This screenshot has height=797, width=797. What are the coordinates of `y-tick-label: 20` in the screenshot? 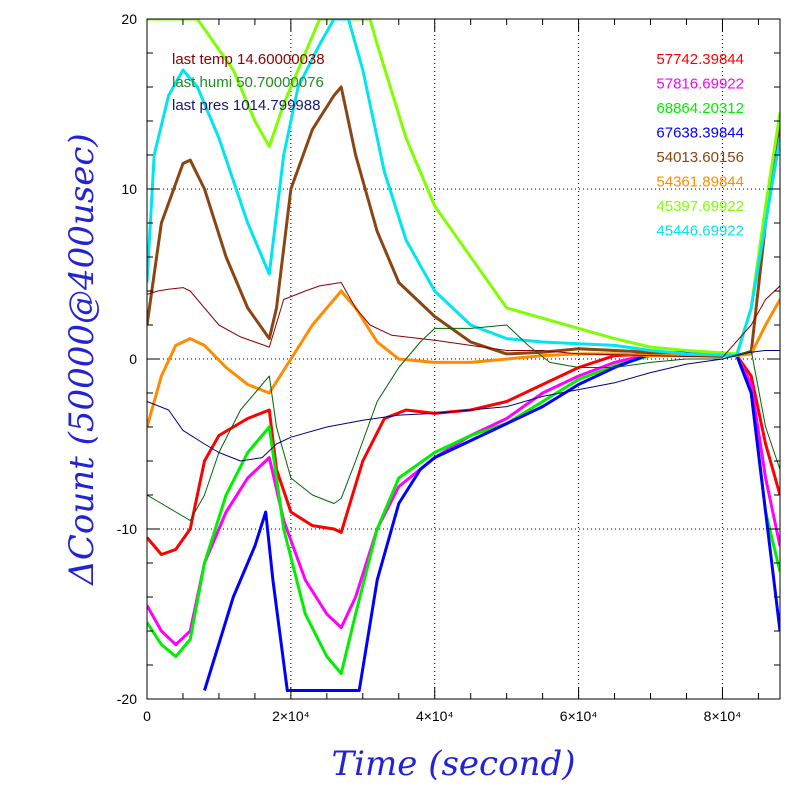 It's located at (129, 19).